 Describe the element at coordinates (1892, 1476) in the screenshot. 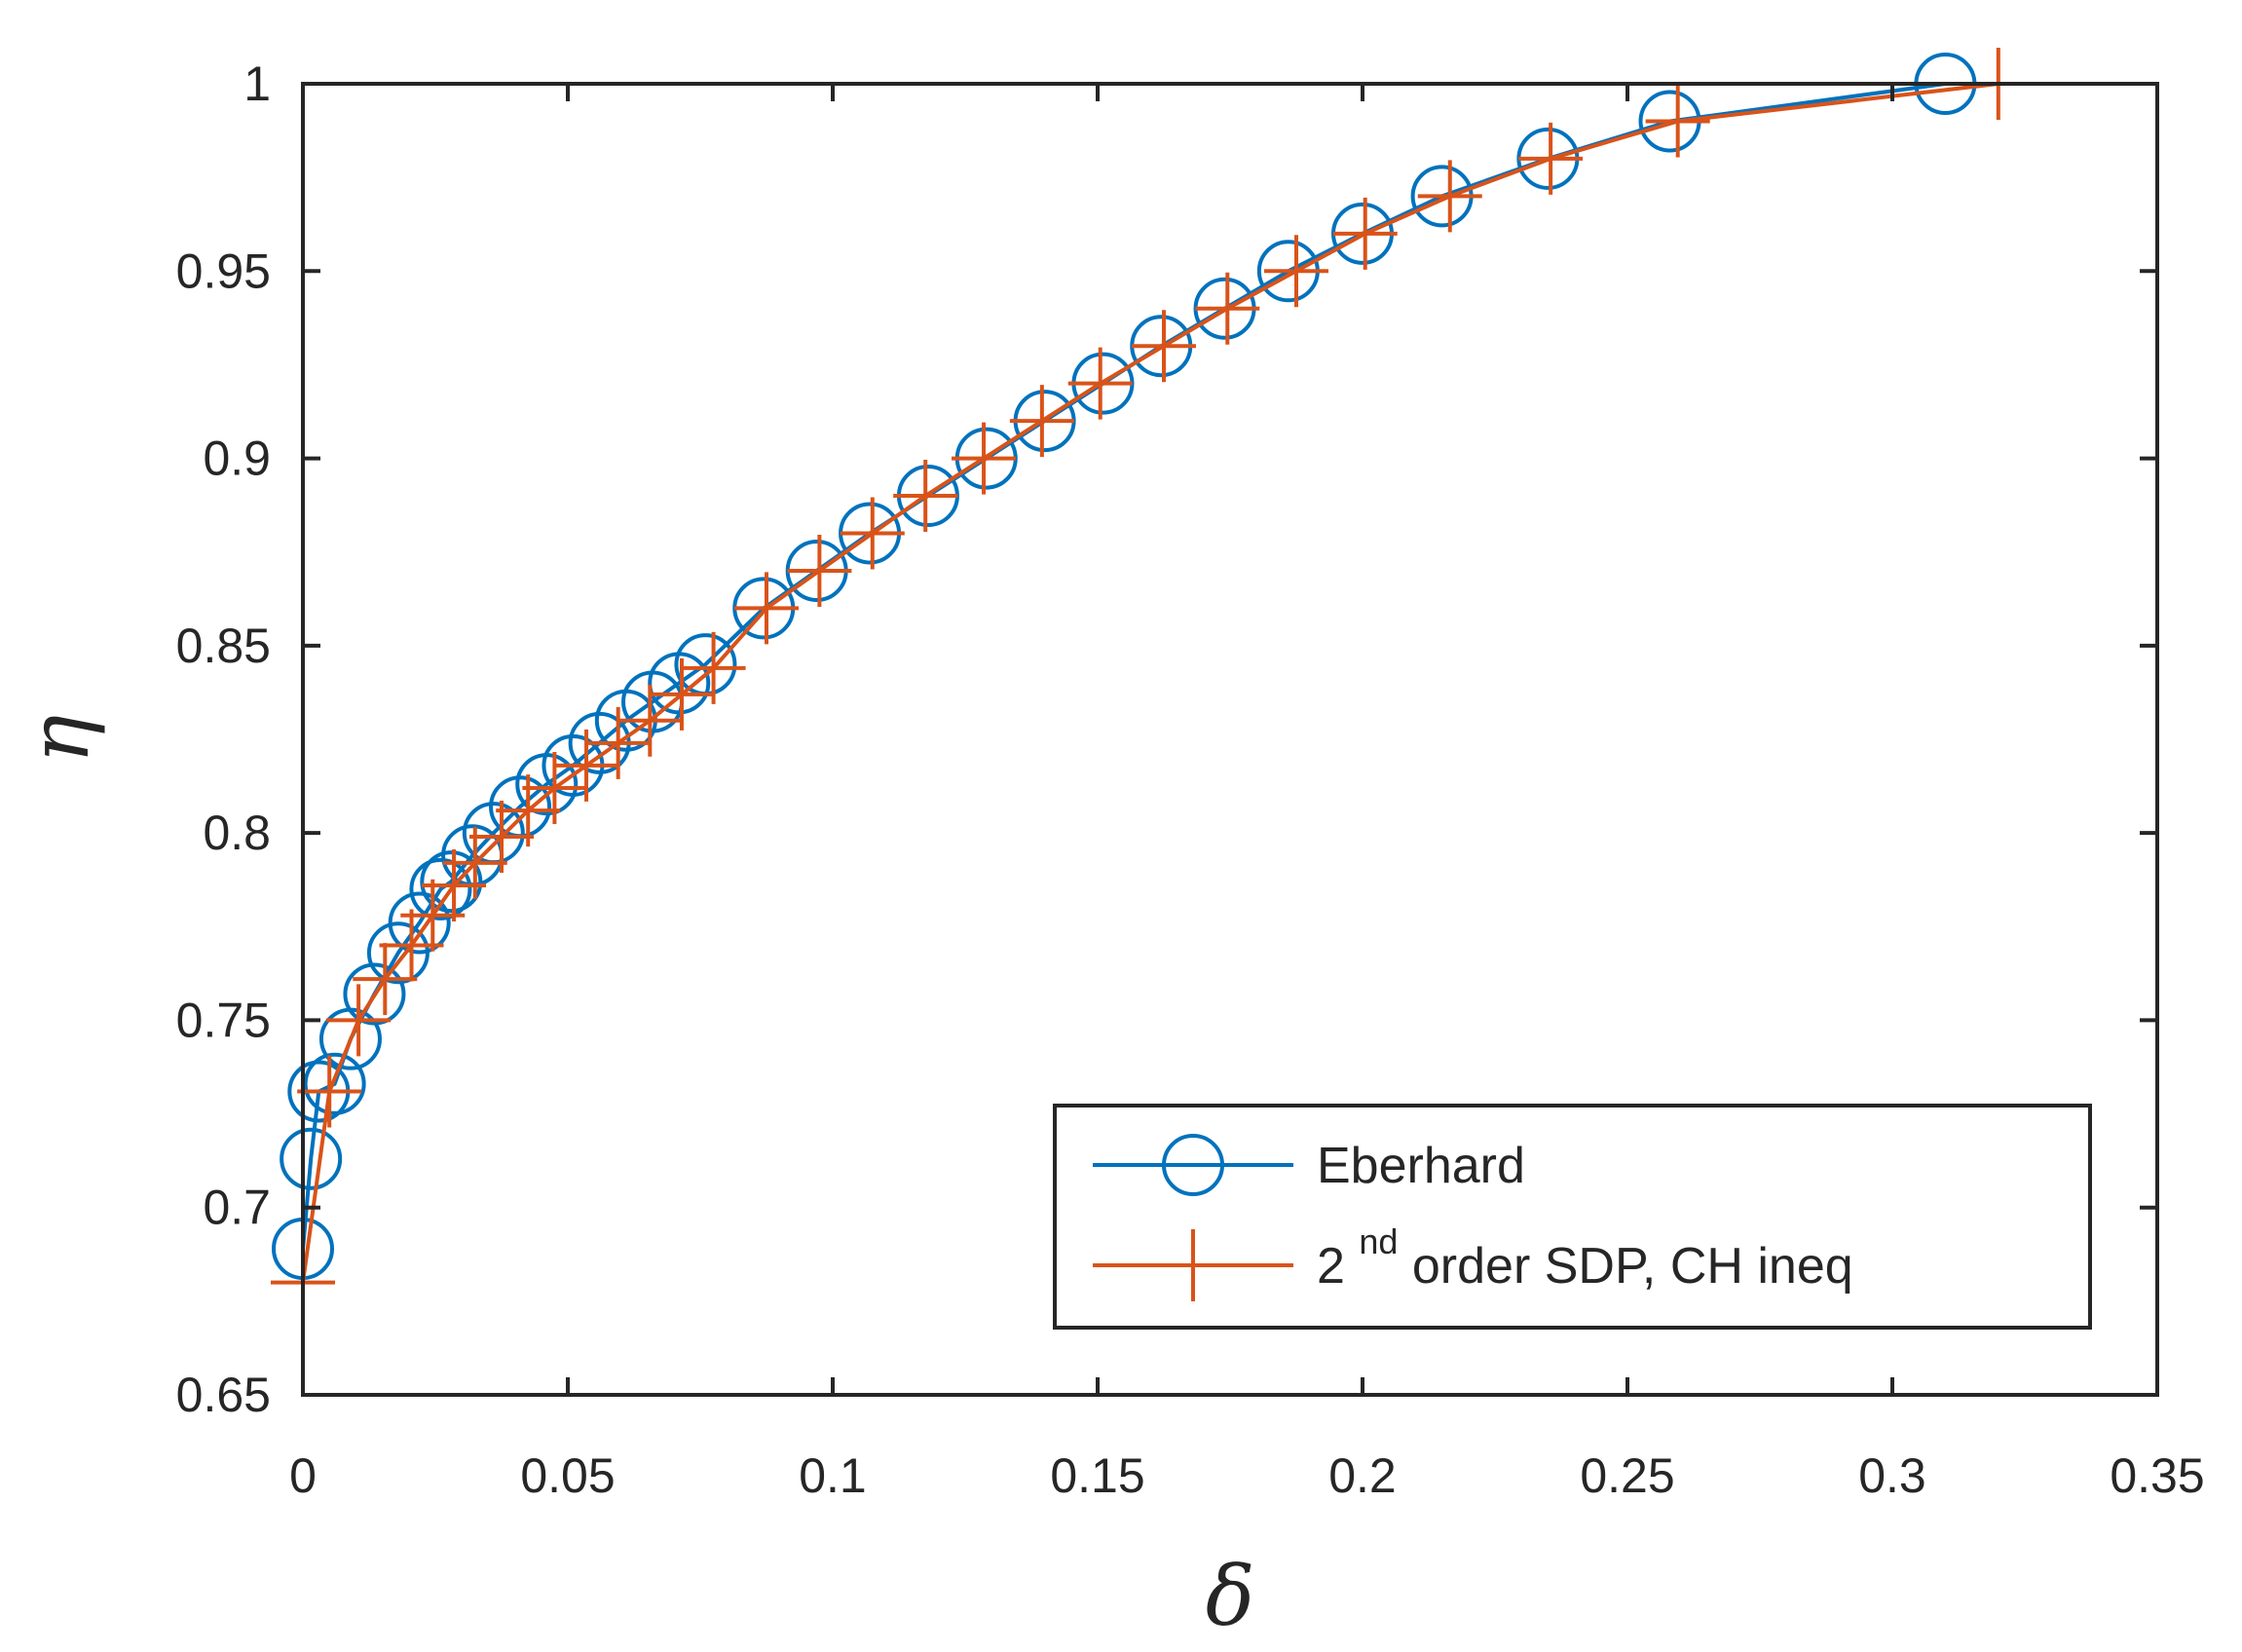

I see `x-tick-label: 0.3` at that location.